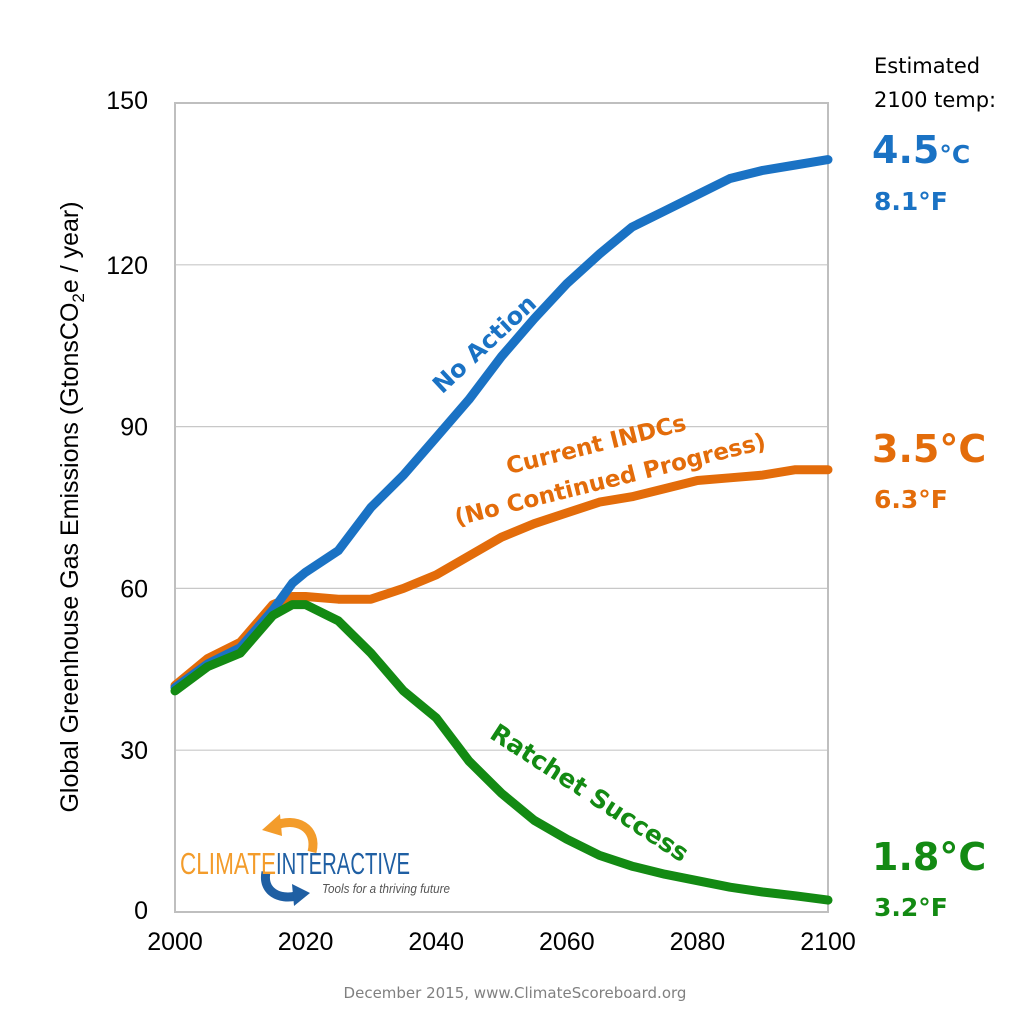 This screenshot has width=1031, height=1020. What do you see at coordinates (589, 793) in the screenshot?
I see `annotation-ratchet-success: Ratchet Success` at bounding box center [589, 793].